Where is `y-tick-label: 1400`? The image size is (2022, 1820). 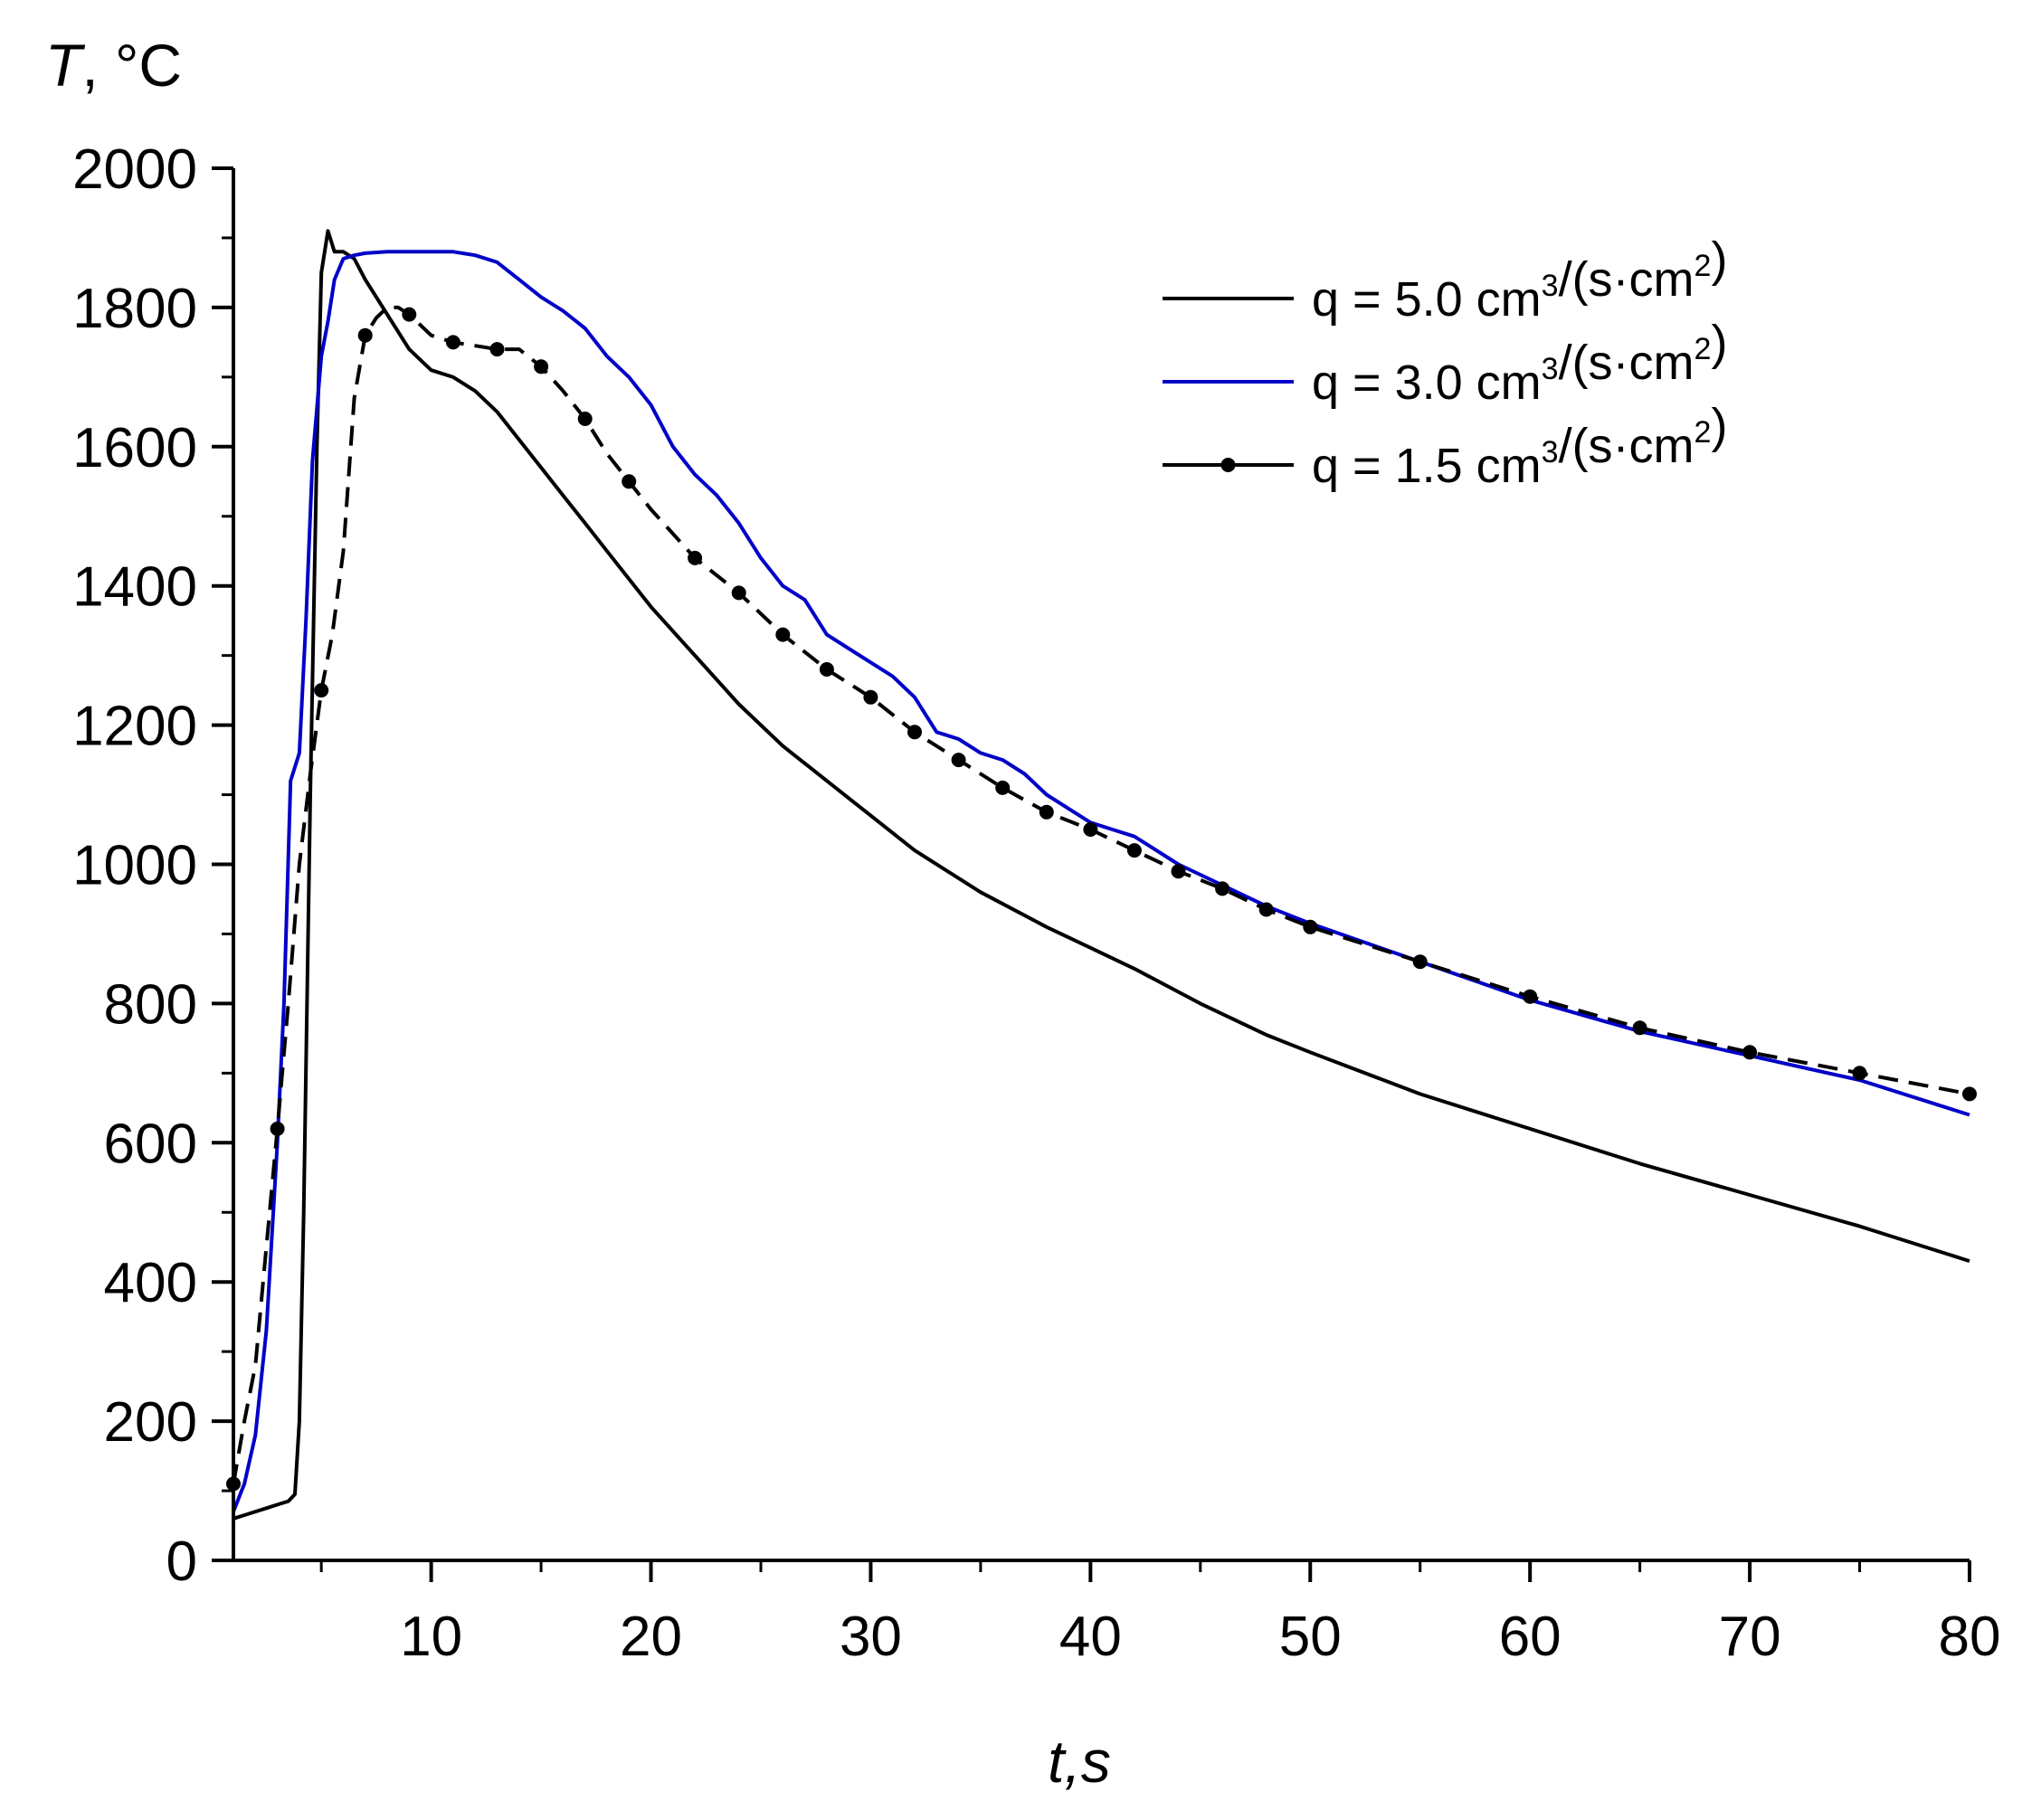 y-tick-label: 1400 is located at coordinates (134, 588).